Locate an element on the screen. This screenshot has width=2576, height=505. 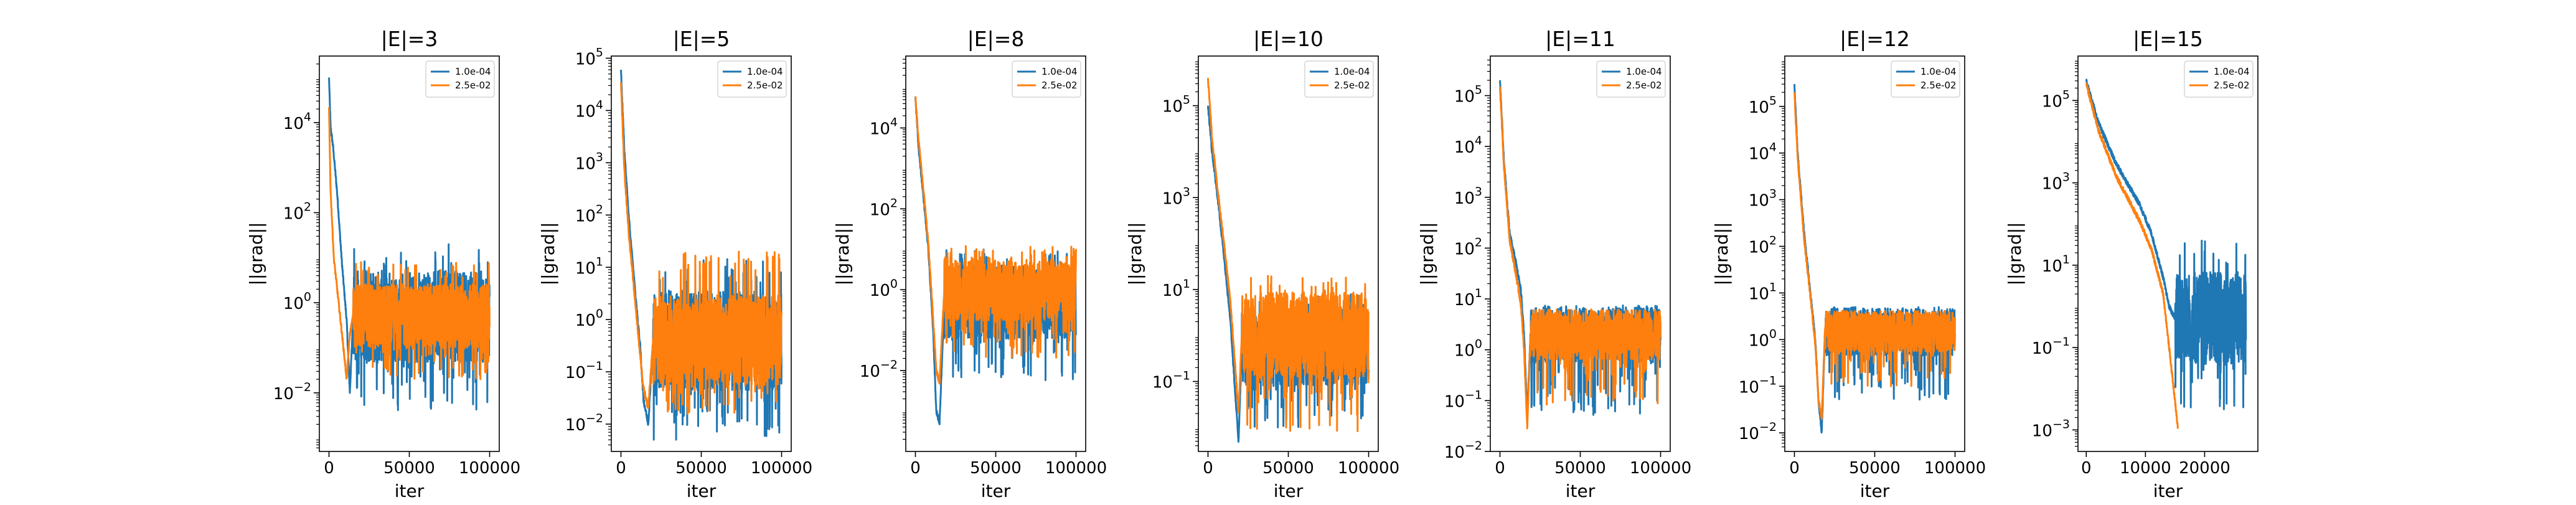
y-tick-label: 10⁻³ is located at coordinates (2051, 428).